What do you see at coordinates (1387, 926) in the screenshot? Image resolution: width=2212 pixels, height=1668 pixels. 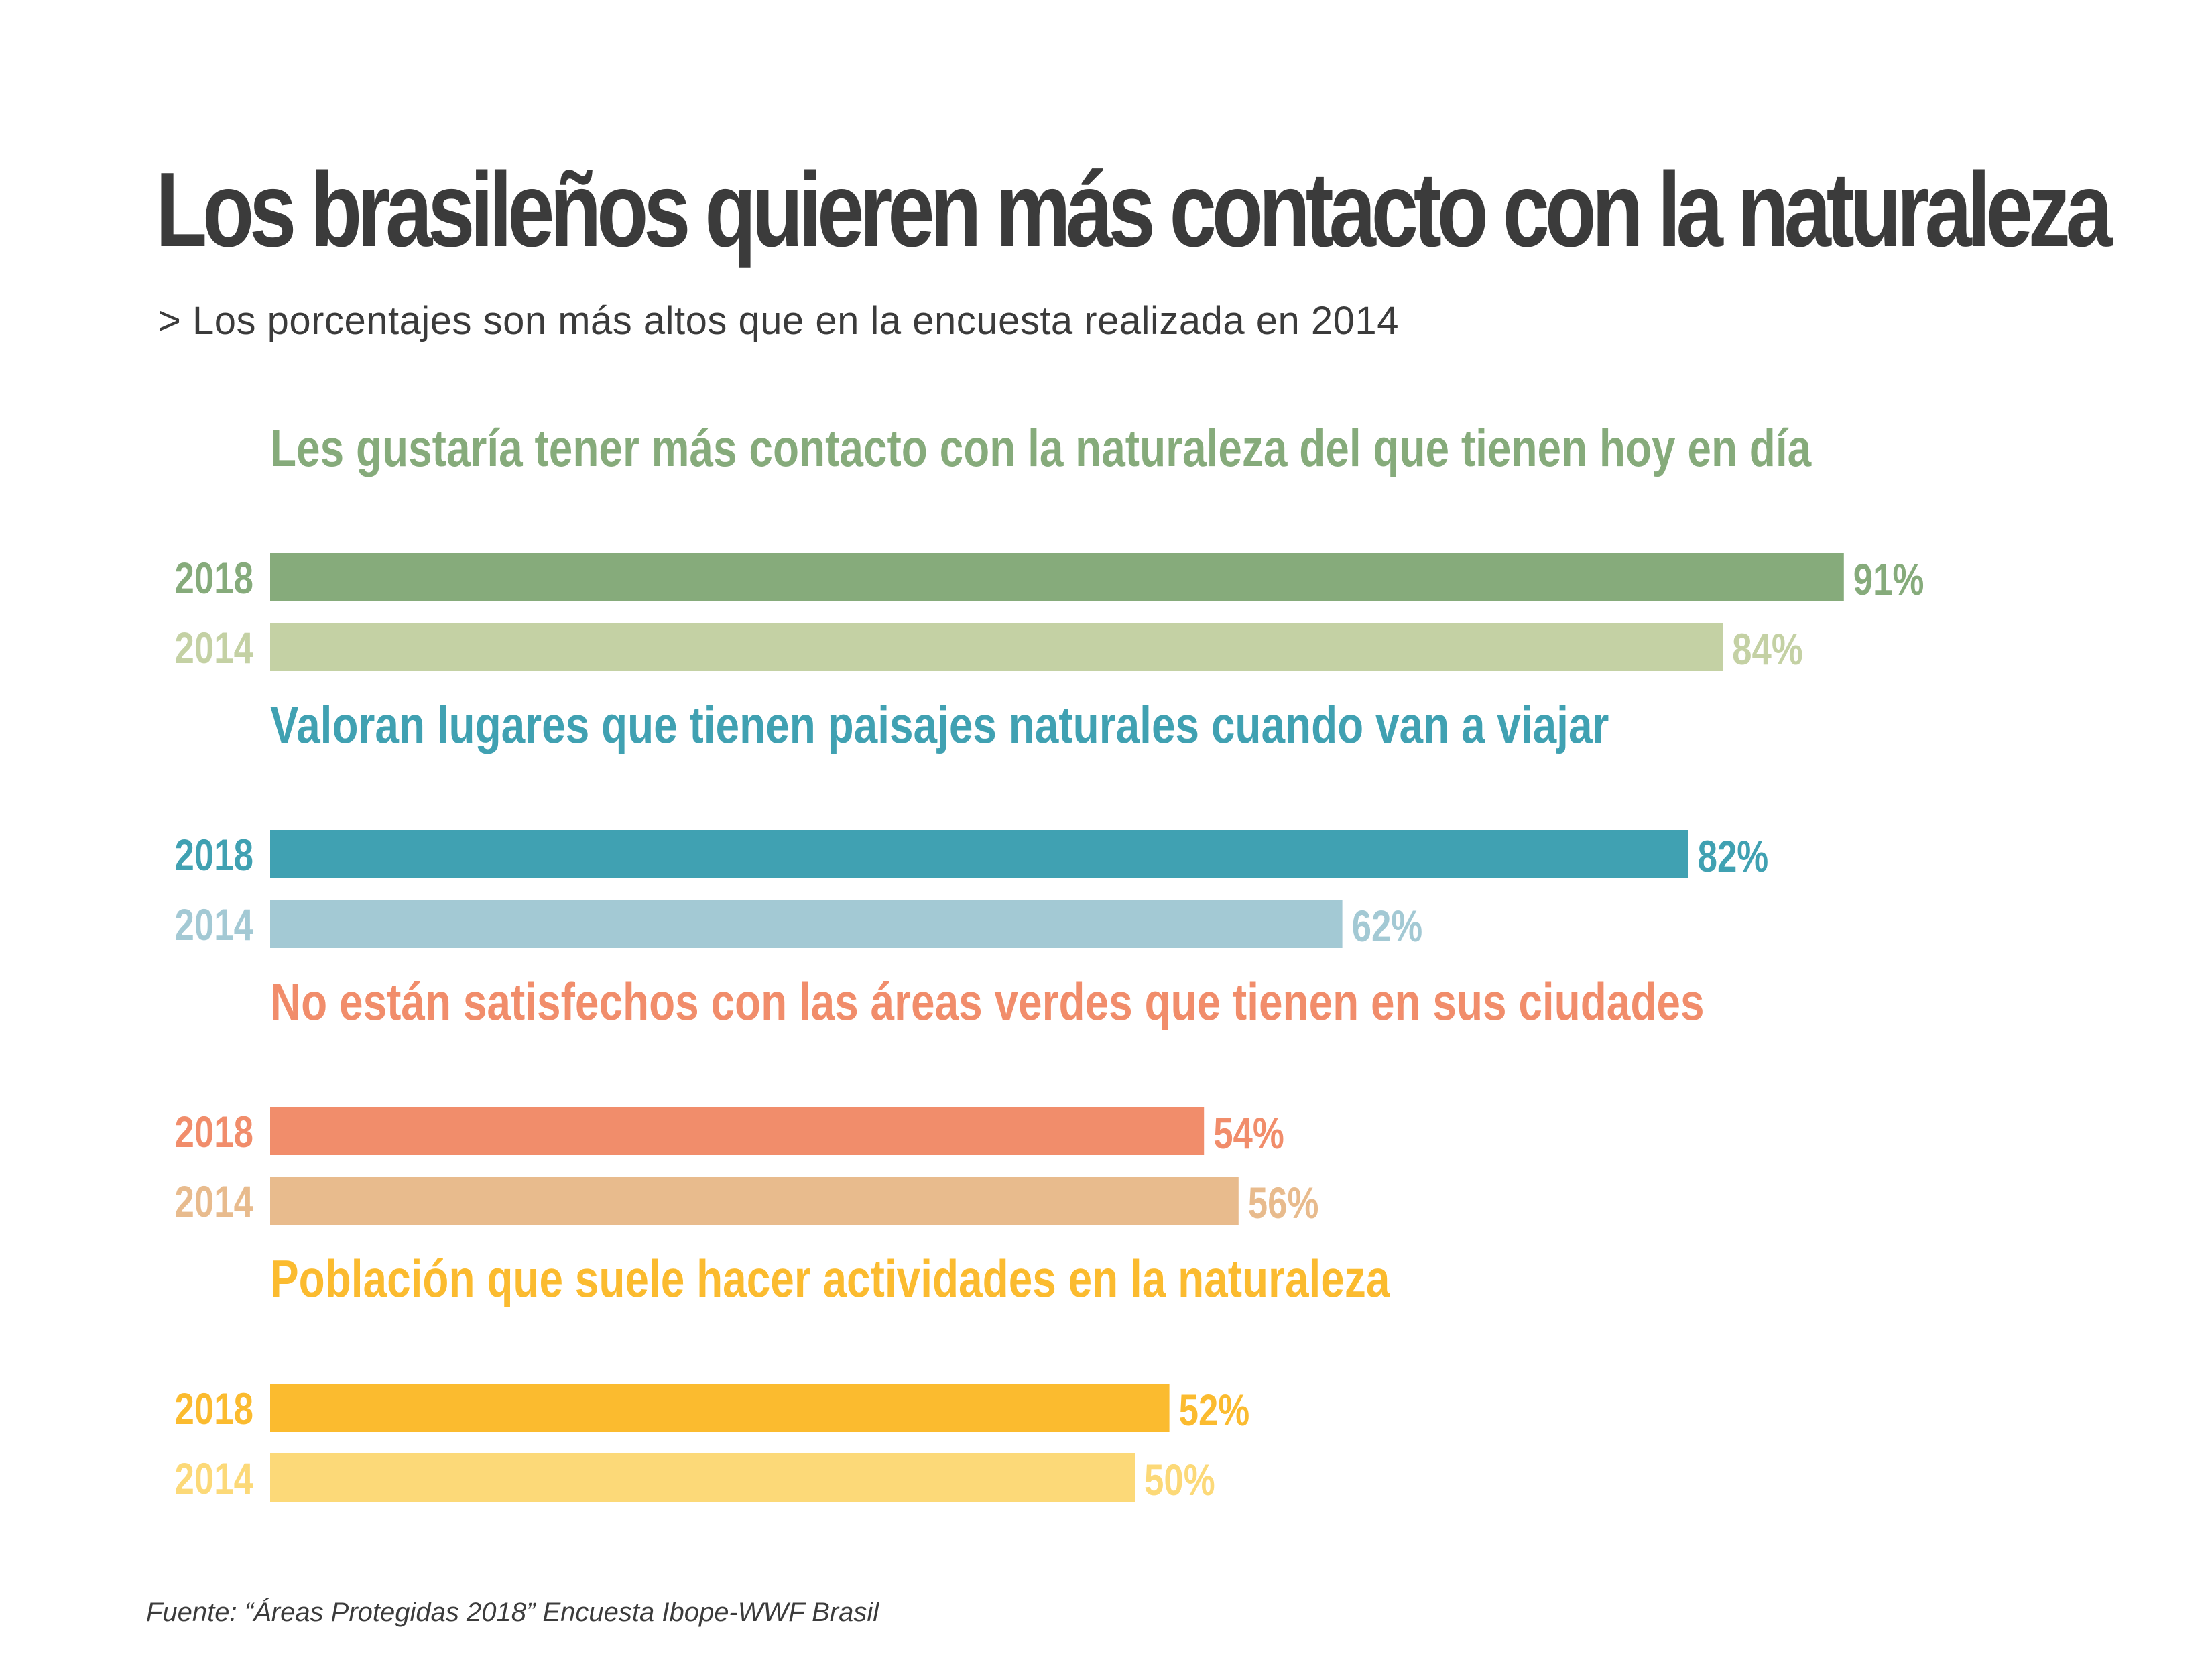 I see `data-label: 62%` at bounding box center [1387, 926].